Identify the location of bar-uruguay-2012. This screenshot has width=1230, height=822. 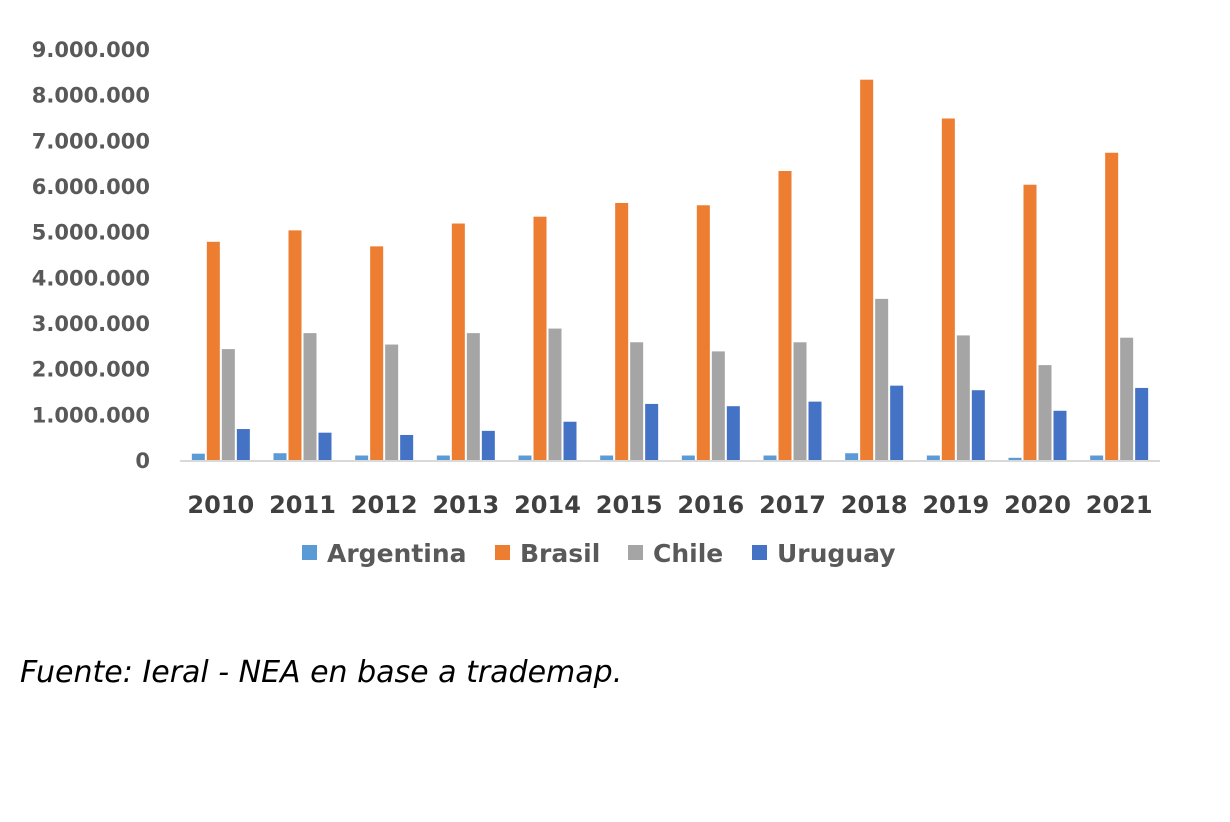
(407, 447).